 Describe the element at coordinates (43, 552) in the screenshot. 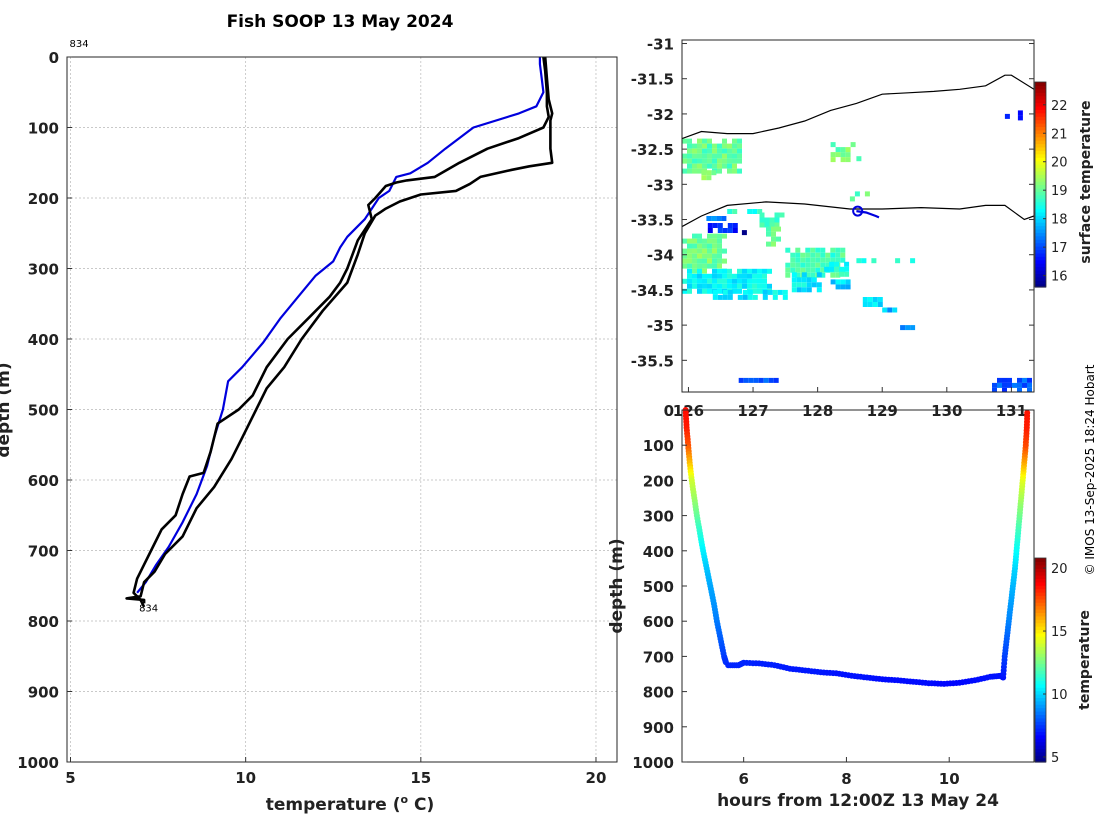

I see `profile-y-tick-label: 700` at that location.